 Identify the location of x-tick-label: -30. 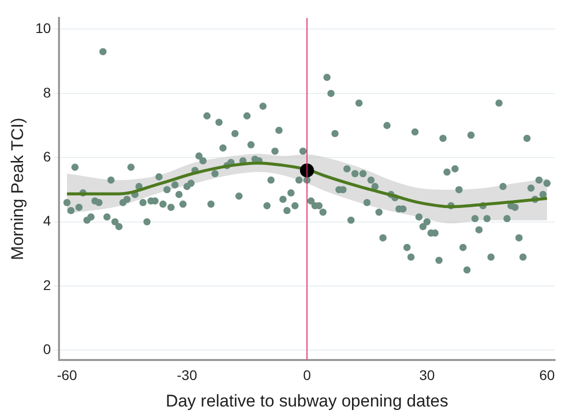
(187, 375).